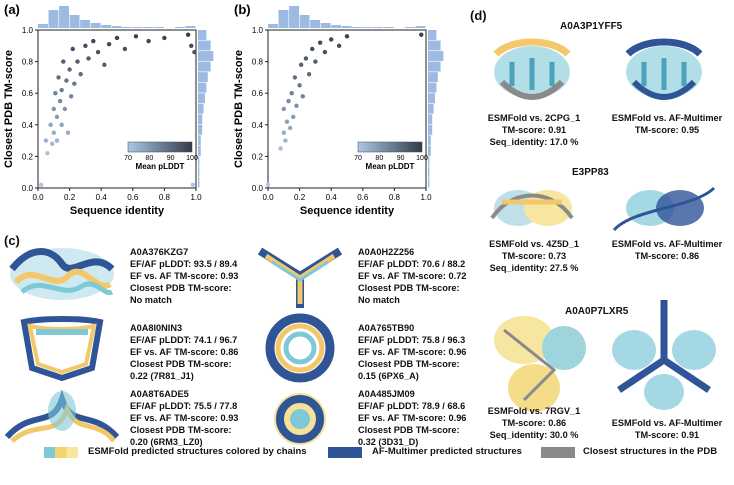 The image size is (734, 485). Describe the element at coordinates (667, 256) in the screenshot. I see `caption-line: TM-score: 0.86` at that location.